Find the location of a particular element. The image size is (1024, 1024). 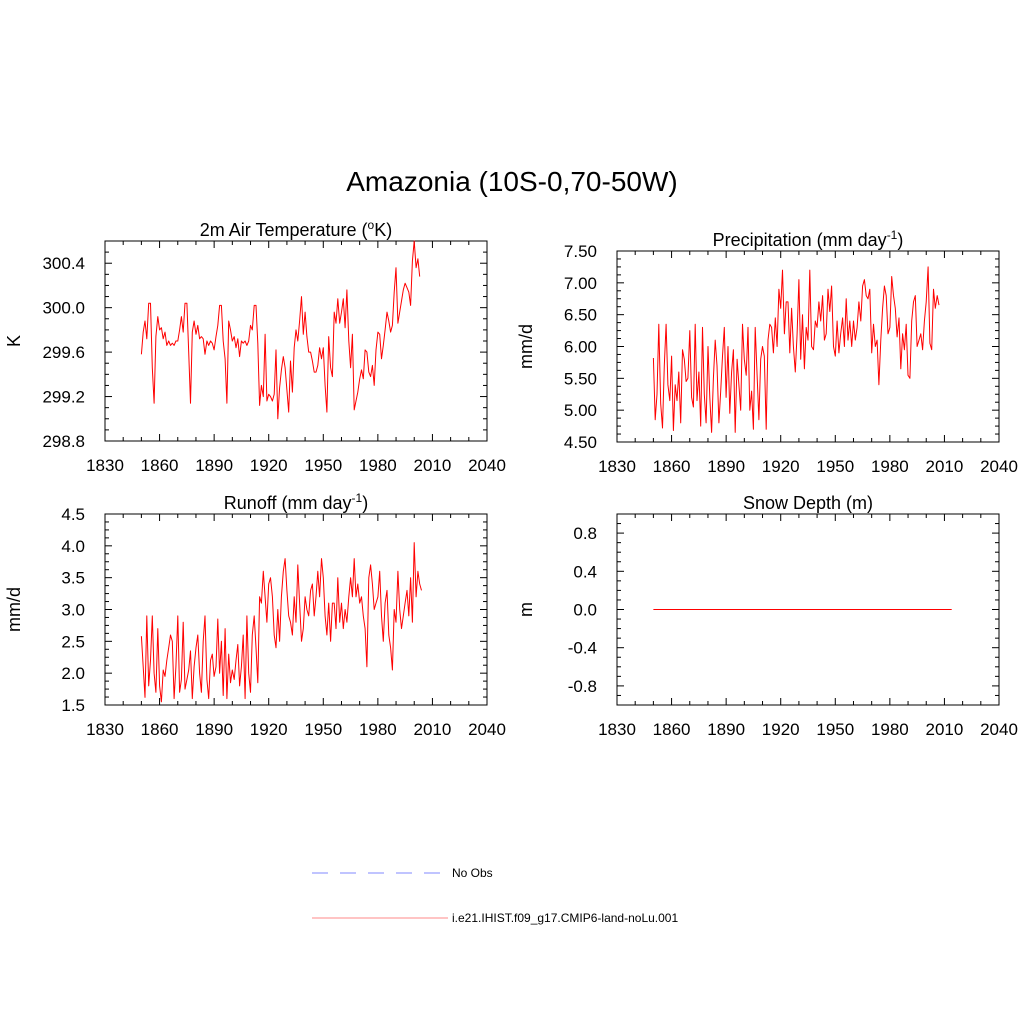

y-tick-label: 0.4 is located at coordinates (585, 571).